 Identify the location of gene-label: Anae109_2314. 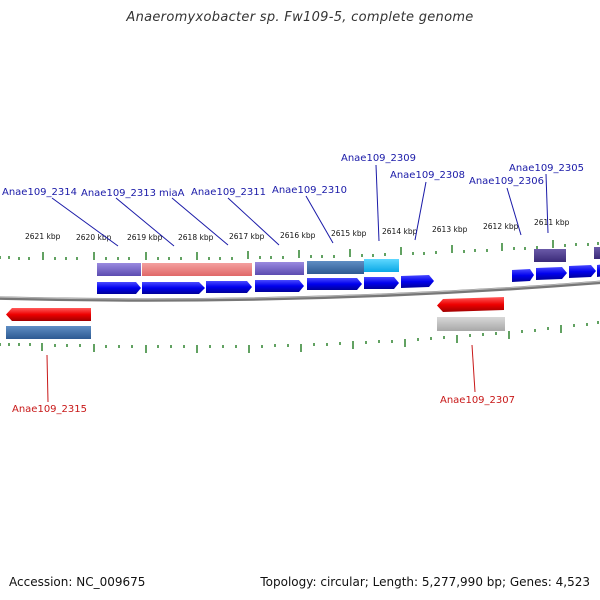
(39, 192).